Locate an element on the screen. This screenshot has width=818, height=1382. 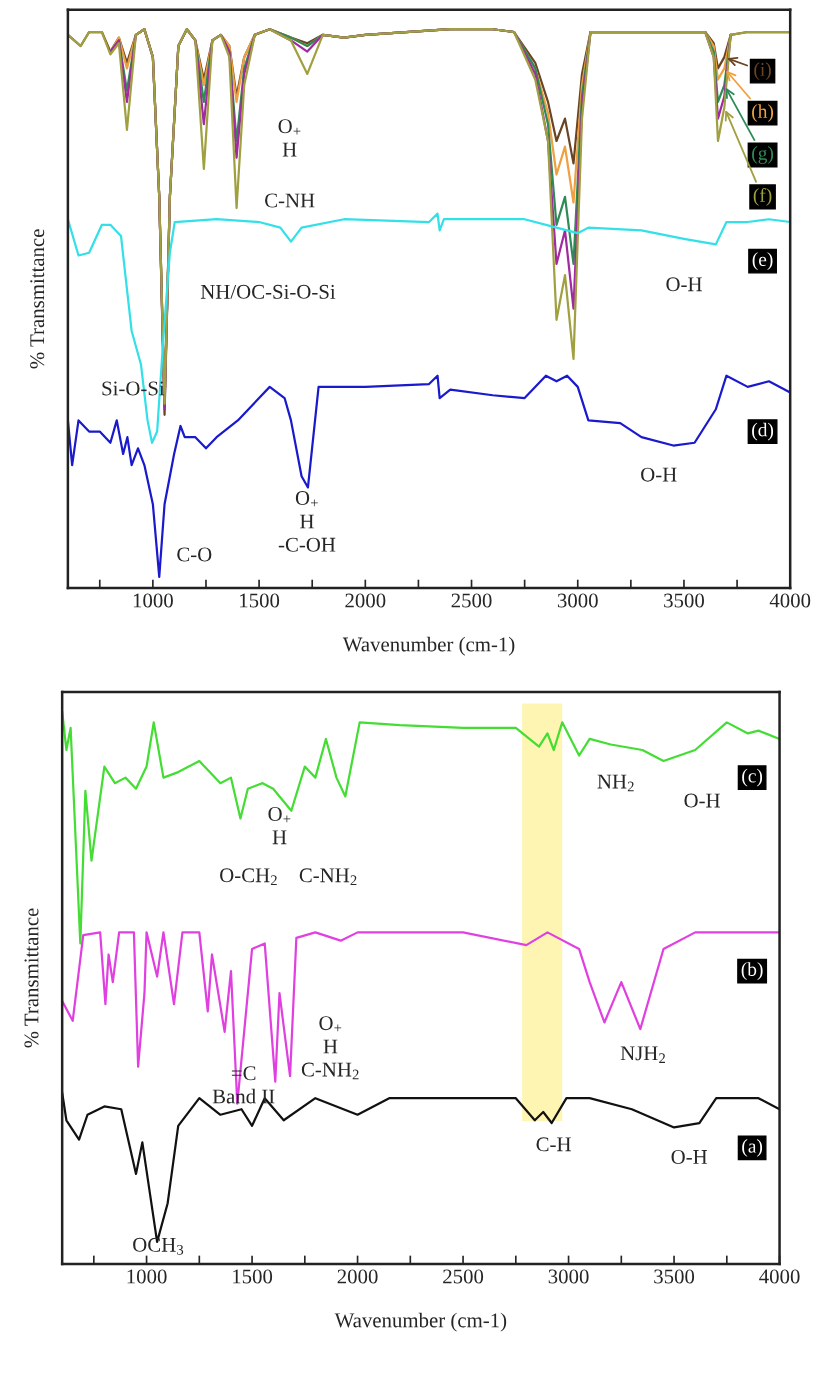
annotation: C-O is located at coordinates (194, 554).